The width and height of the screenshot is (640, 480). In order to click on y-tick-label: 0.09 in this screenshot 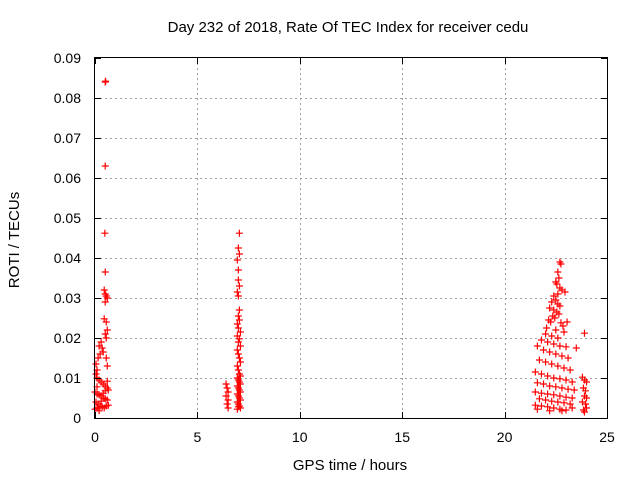, I will do `click(67, 58)`.